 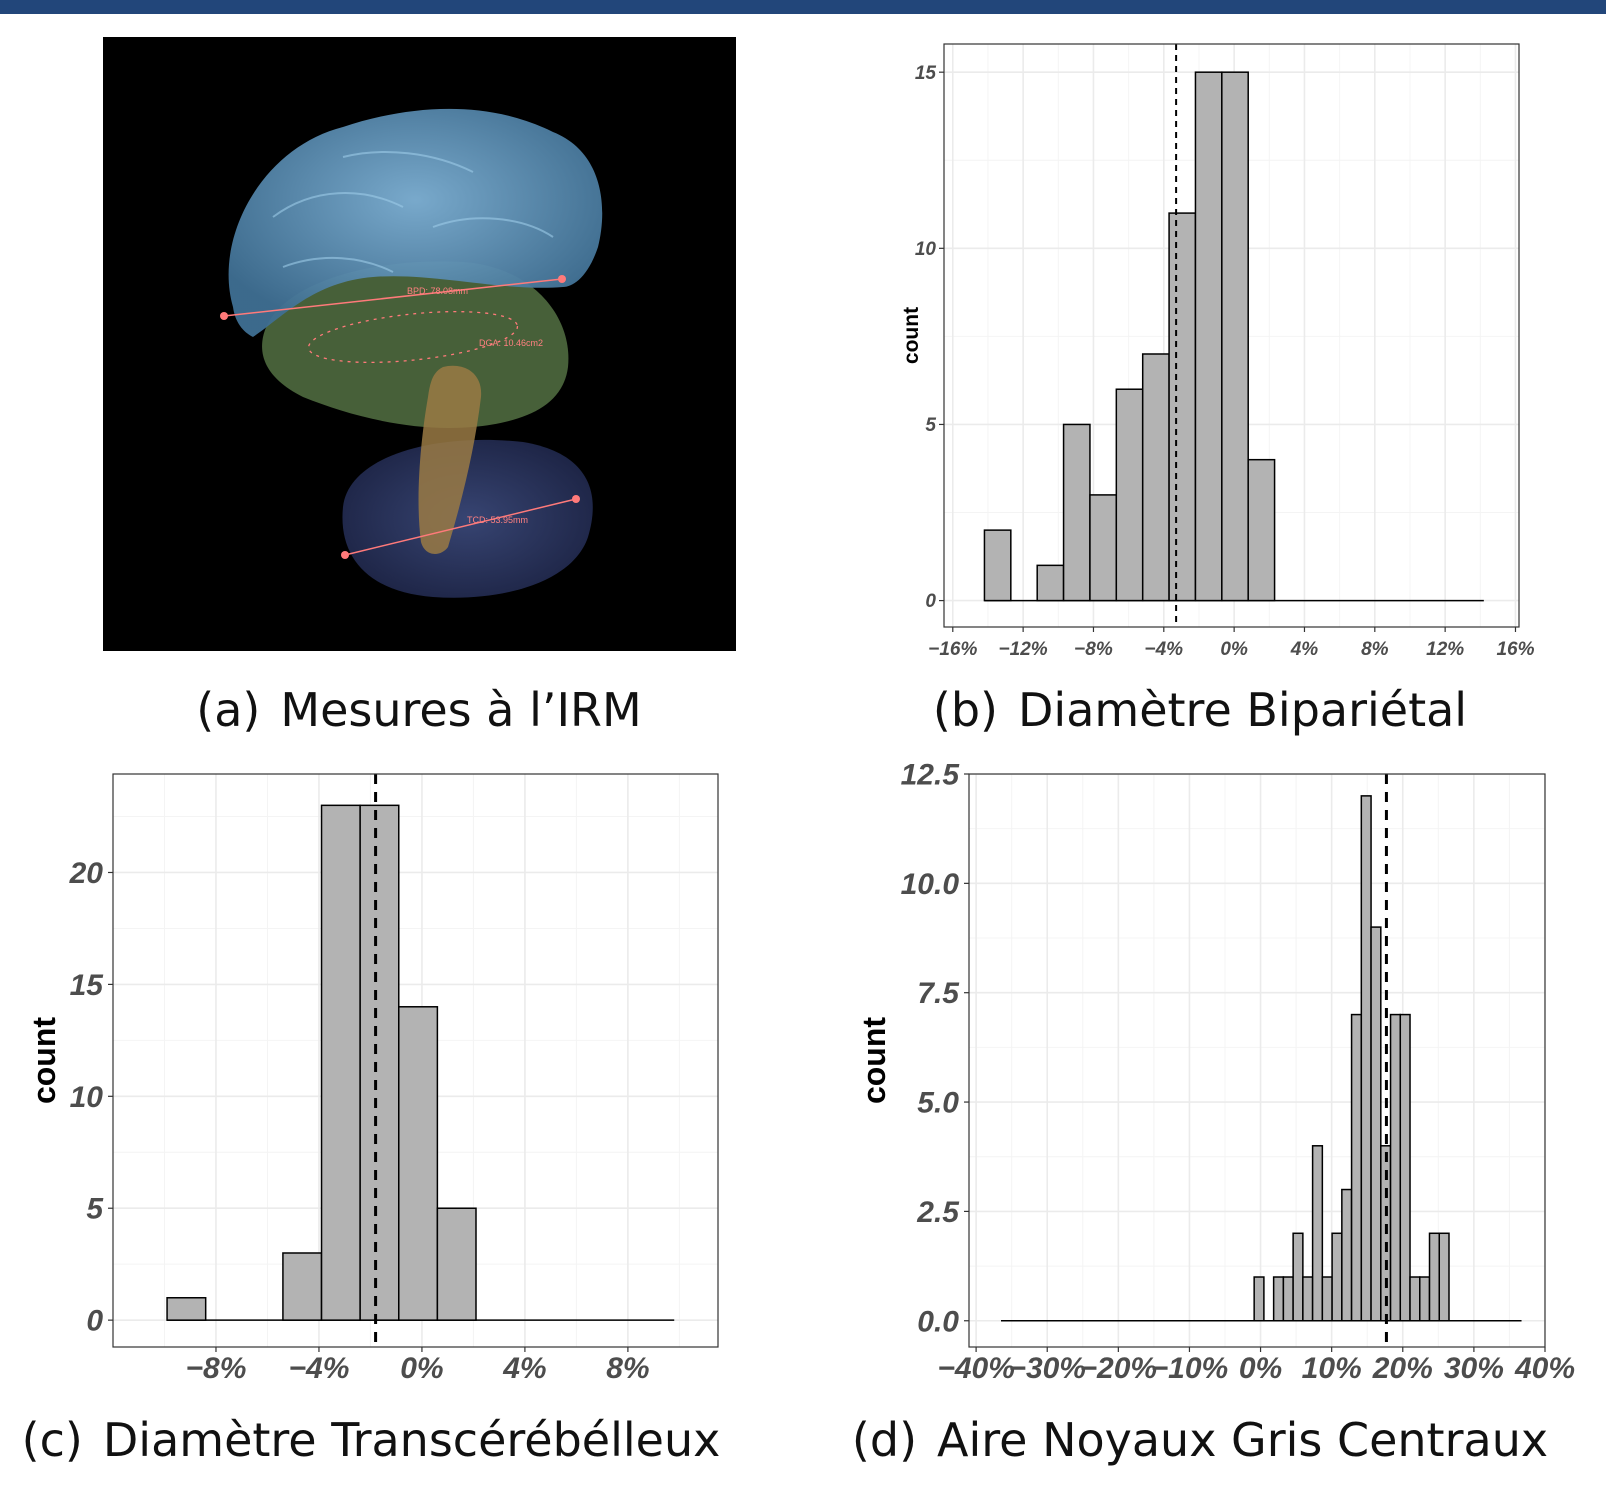 I want to click on x-tick-label: 12%, so click(x=1445, y=649).